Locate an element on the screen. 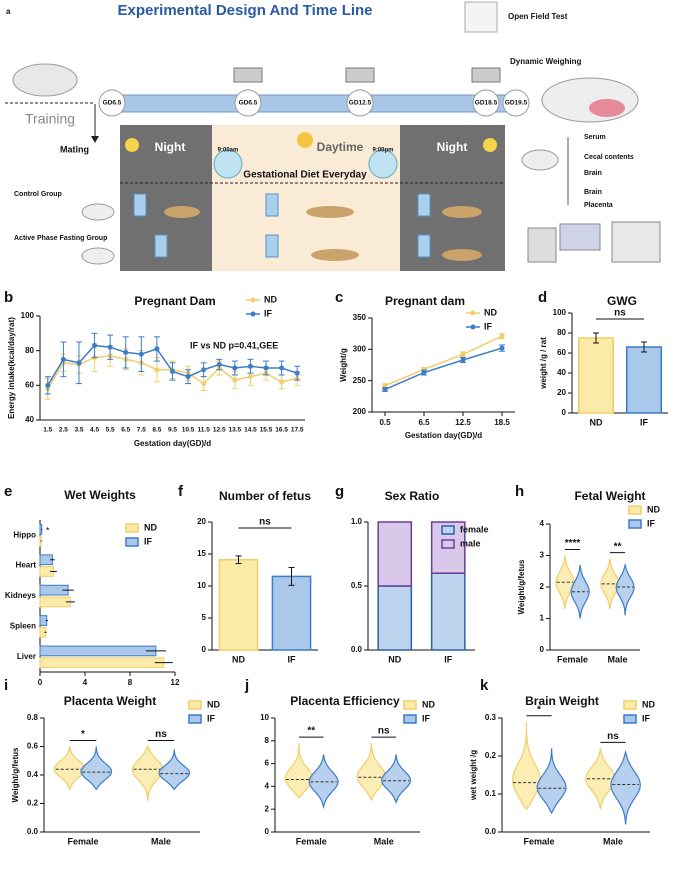  chart-title: Number of fetus is located at coordinates (265, 496).